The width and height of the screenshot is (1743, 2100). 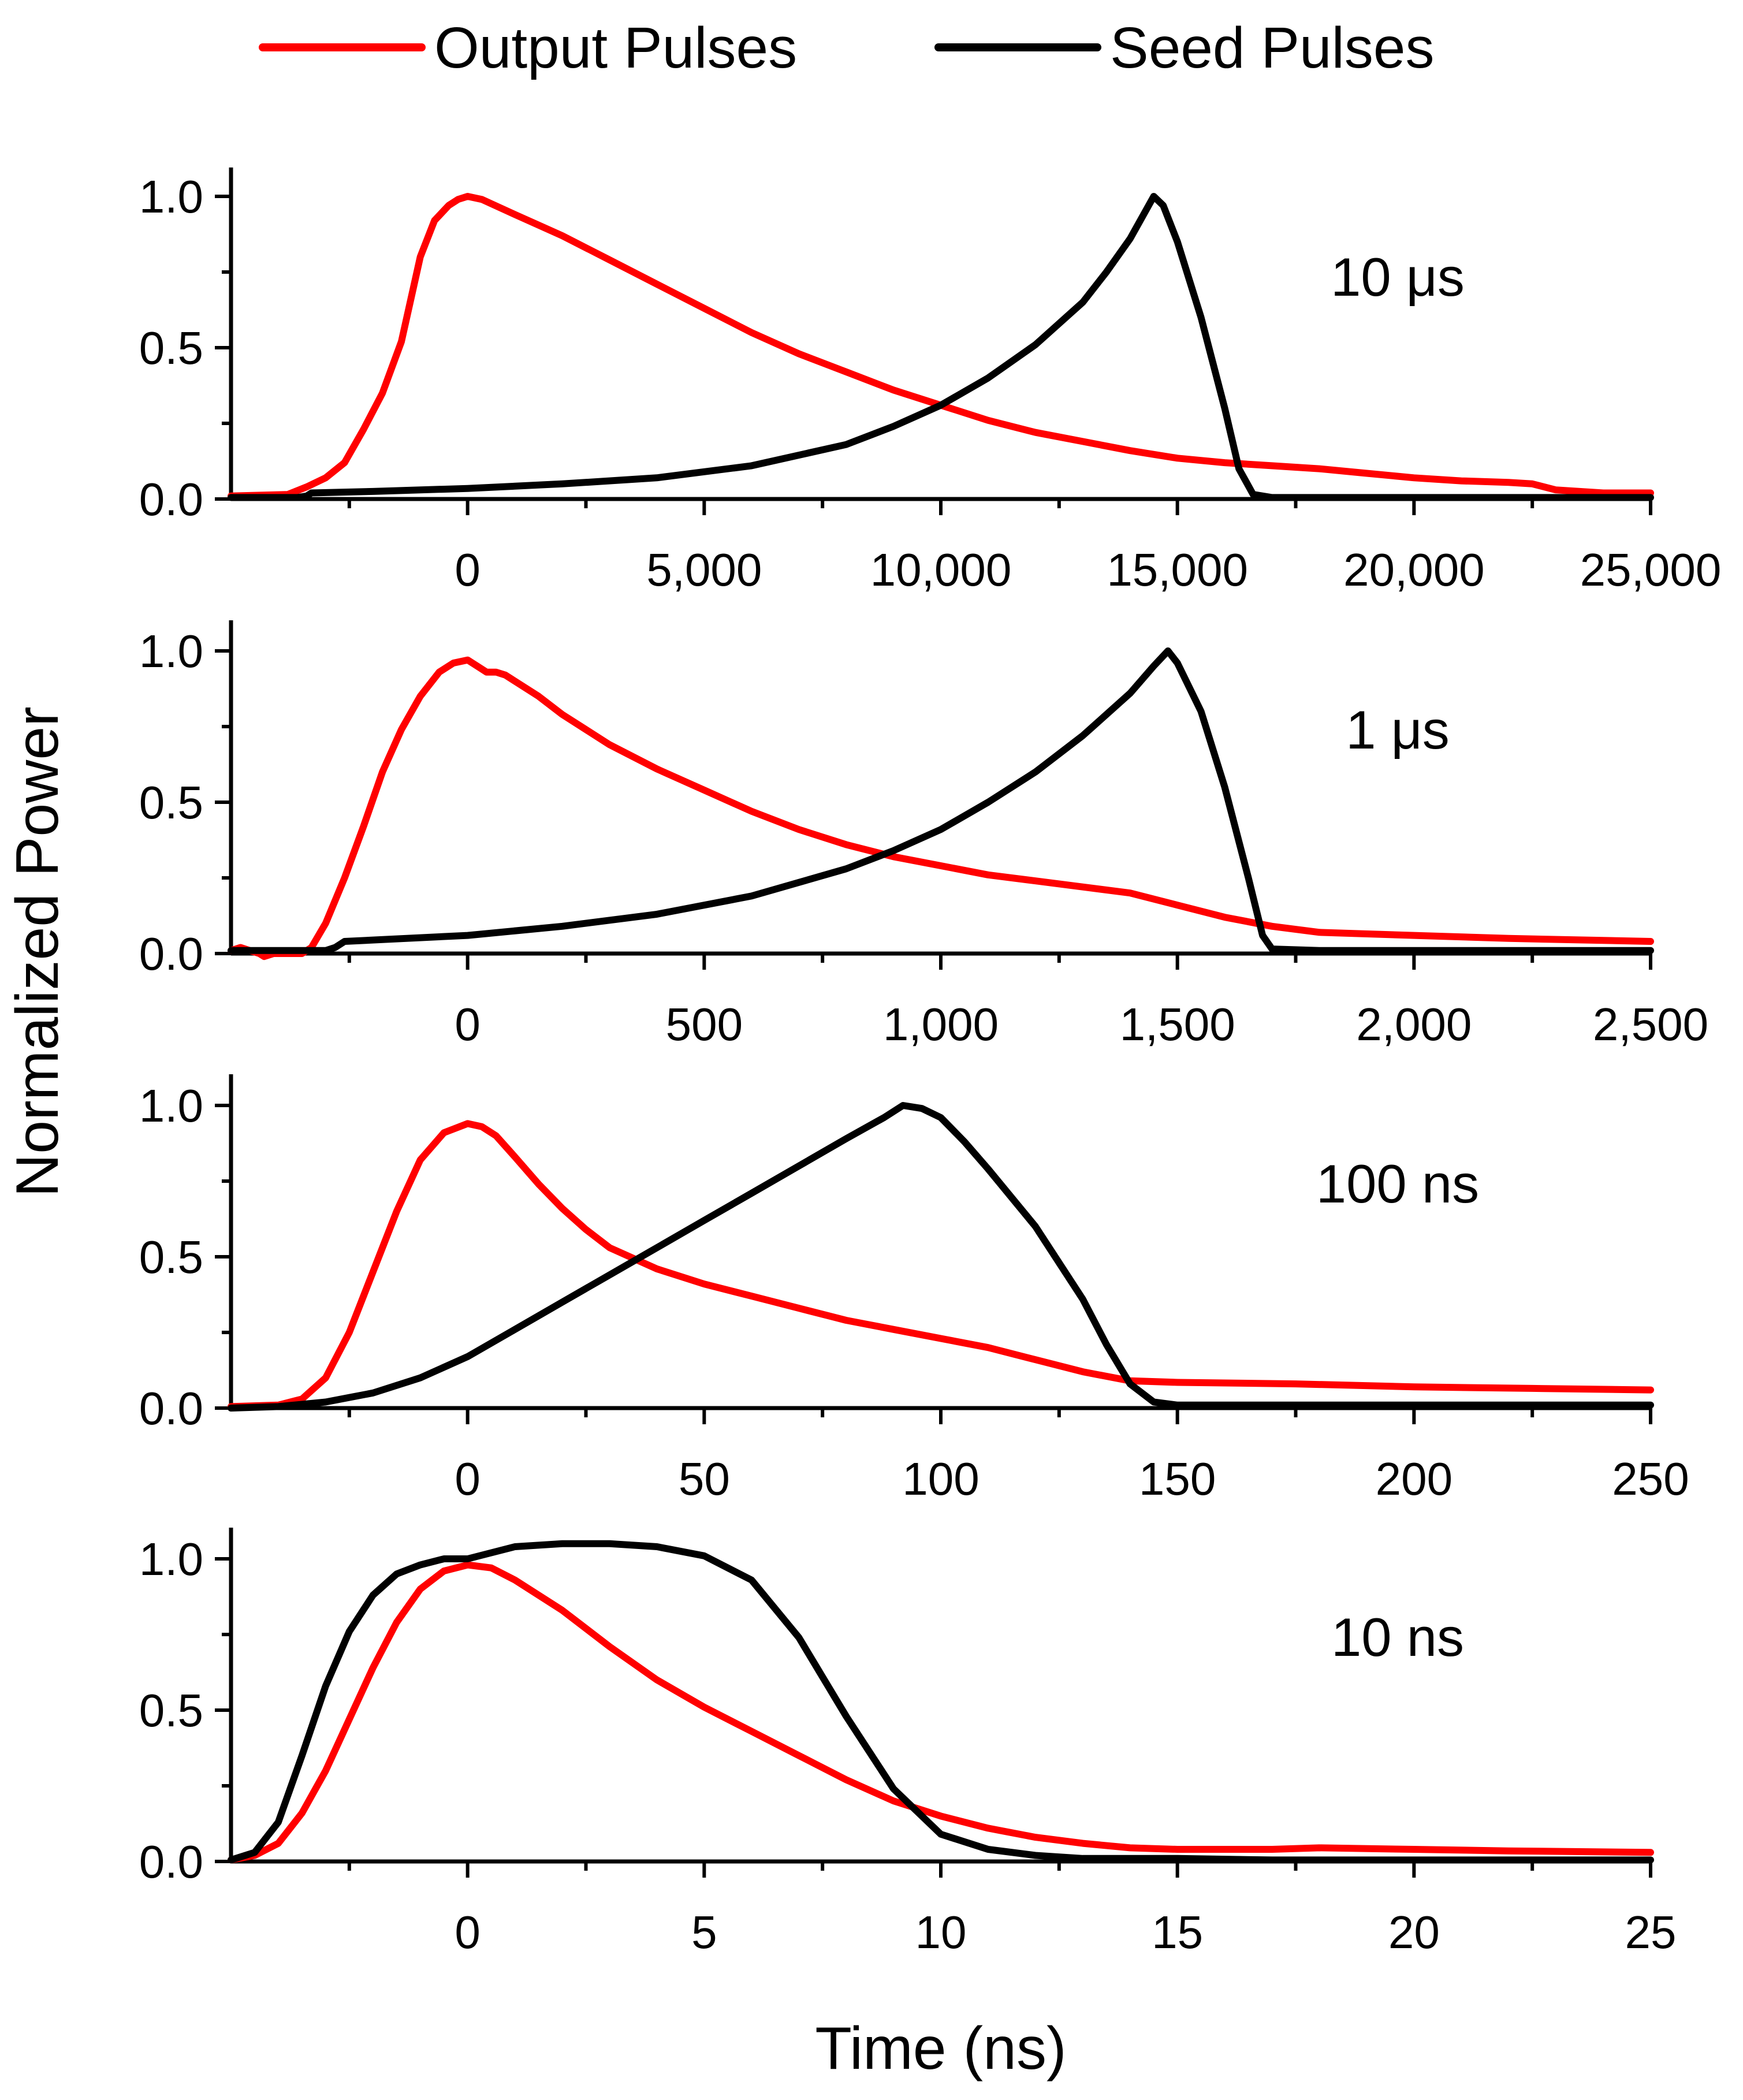 What do you see at coordinates (1177, 569) in the screenshot?
I see `x-tick-label: 15,000` at bounding box center [1177, 569].